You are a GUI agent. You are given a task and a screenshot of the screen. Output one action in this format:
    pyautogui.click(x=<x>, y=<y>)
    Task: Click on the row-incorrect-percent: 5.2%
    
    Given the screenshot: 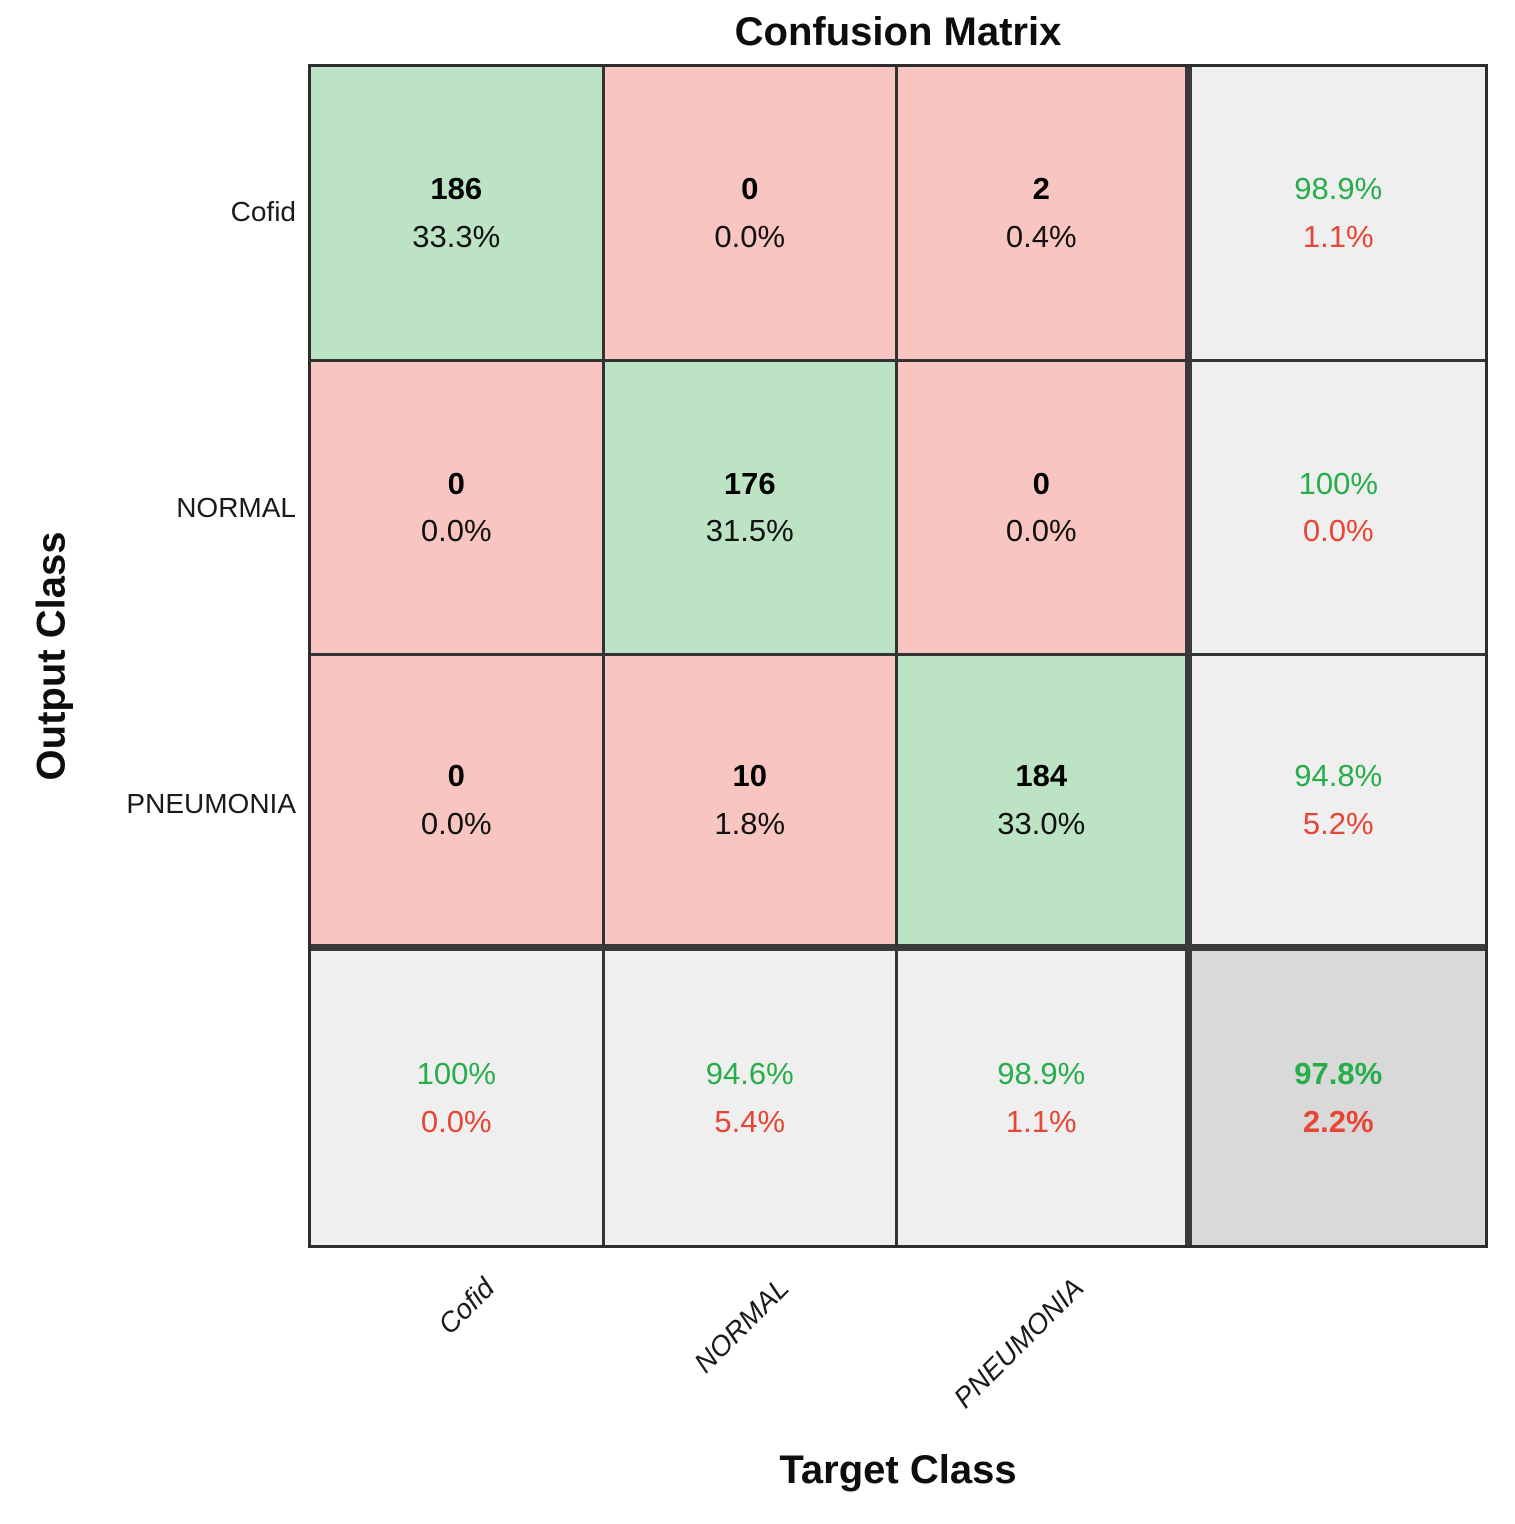 What is the action you would take?
    pyautogui.click(x=1338, y=823)
    